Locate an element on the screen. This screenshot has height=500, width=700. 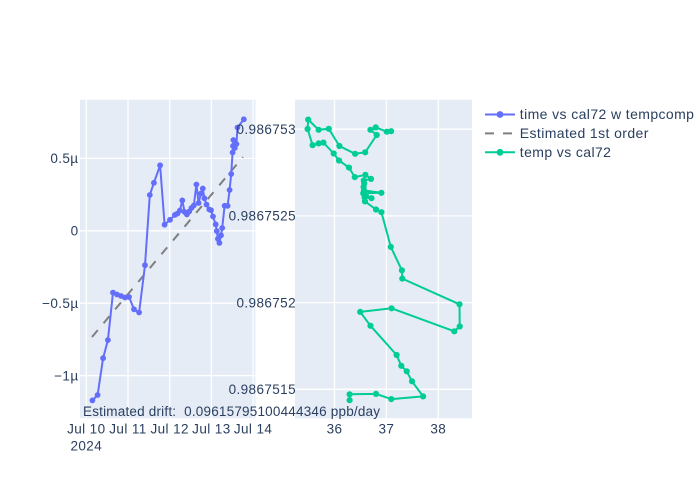
svg-text: Jul 13 is located at coordinates (211, 429).